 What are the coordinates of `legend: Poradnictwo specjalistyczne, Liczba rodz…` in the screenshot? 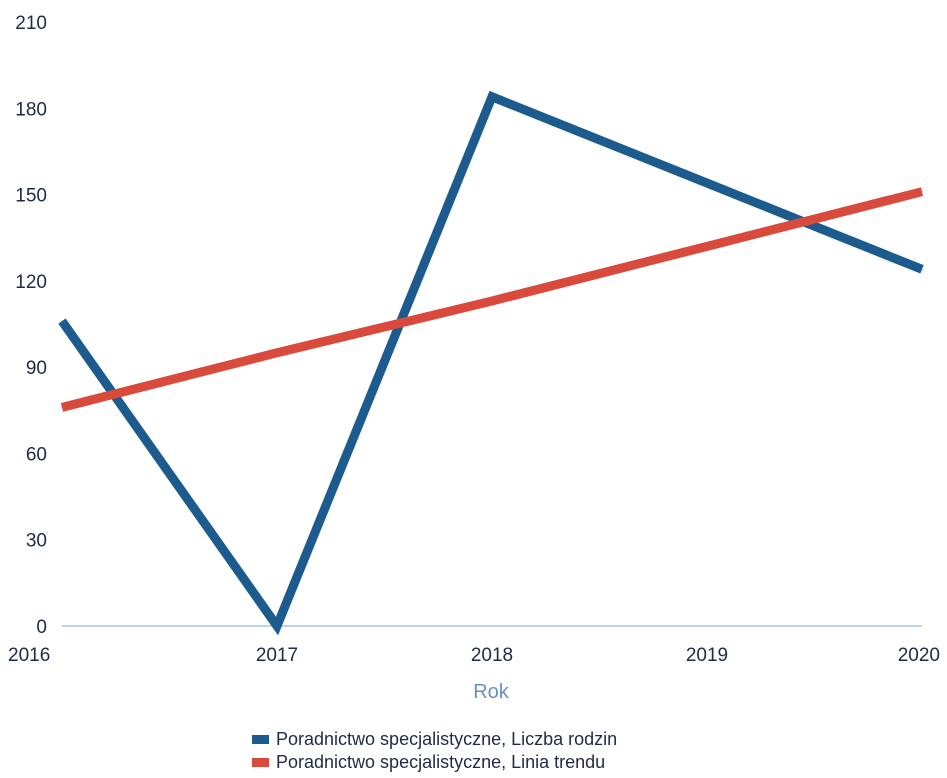 It's located at (434, 751).